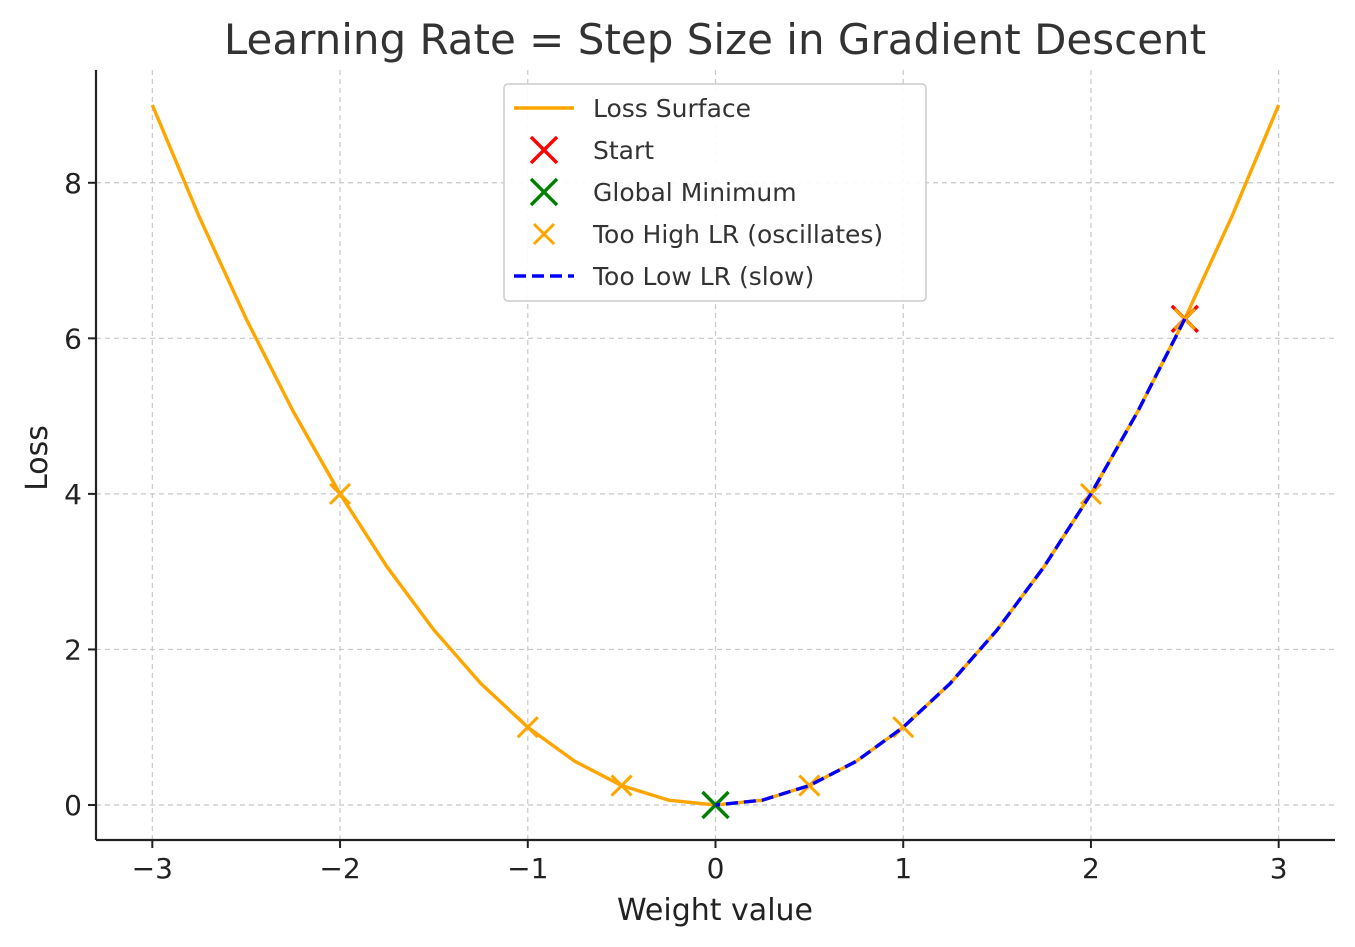  Describe the element at coordinates (672, 108) in the screenshot. I see `legend-label: Loss Surface` at that location.